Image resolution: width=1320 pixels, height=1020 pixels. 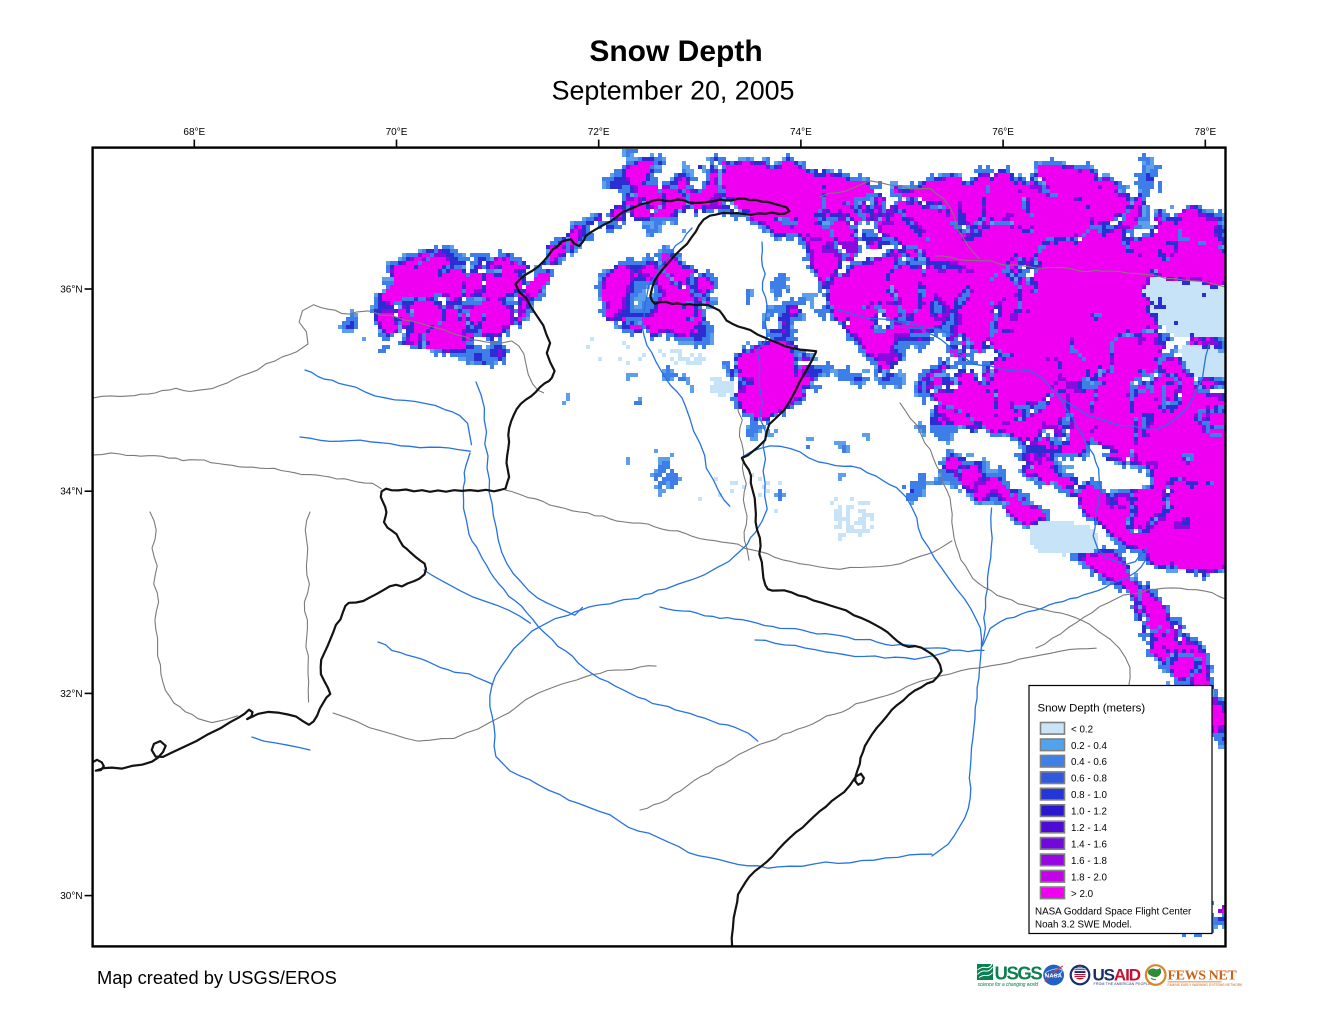 What do you see at coordinates (1089, 861) in the screenshot?
I see `svg-text: 1.6 - 1.8` at bounding box center [1089, 861].